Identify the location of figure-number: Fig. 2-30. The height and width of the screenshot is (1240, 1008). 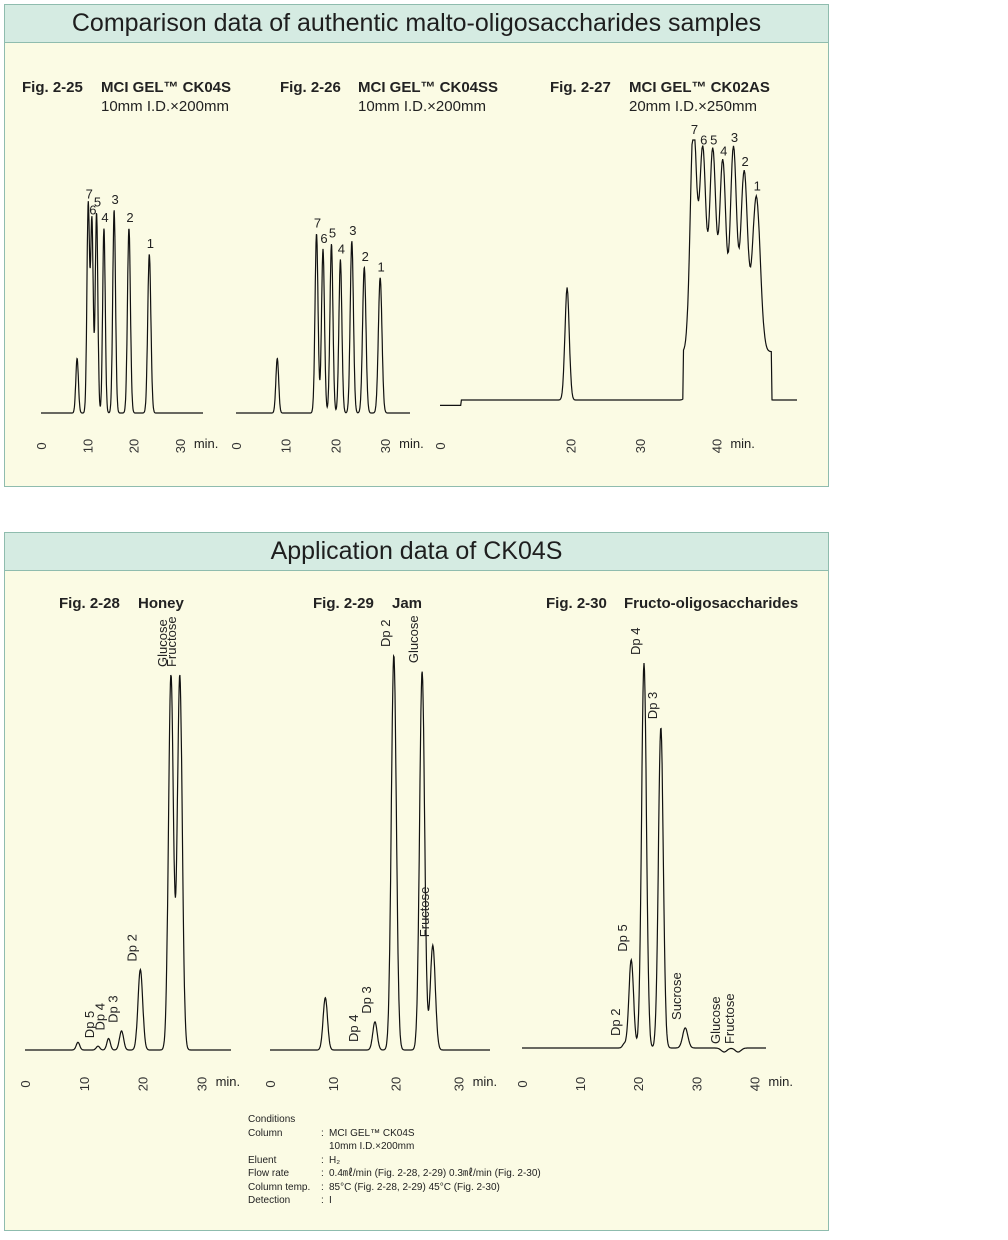
(576, 603).